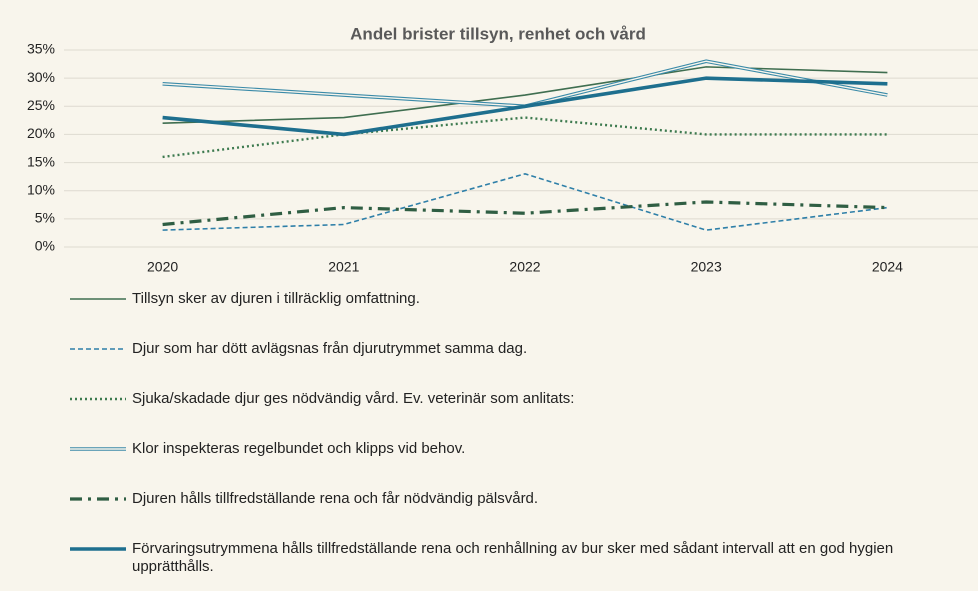 The height and width of the screenshot is (591, 978). Describe the element at coordinates (45, 218) in the screenshot. I see `y-tick-label: 5%` at that location.